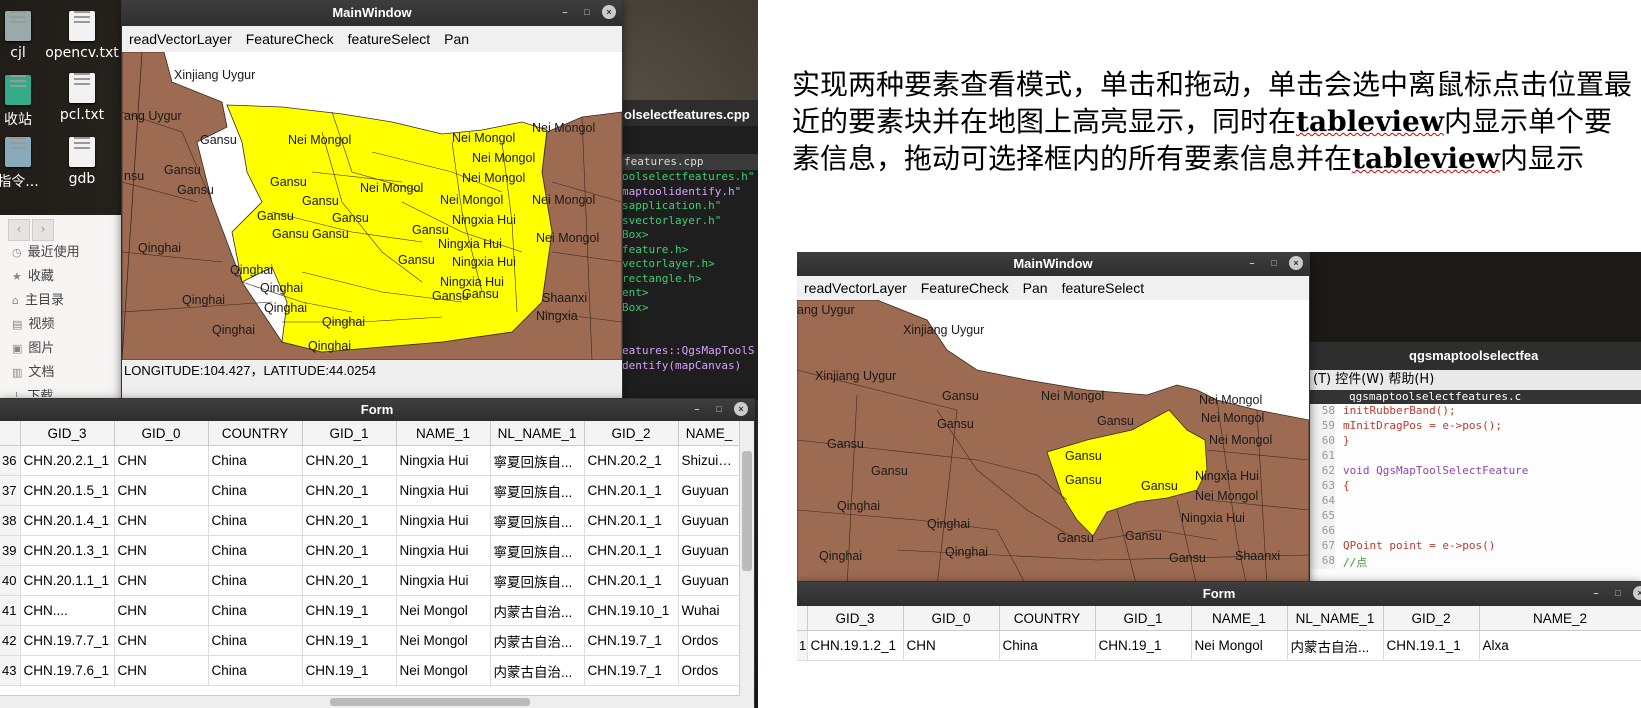 This screenshot has height=708, width=1641. What do you see at coordinates (289, 39) in the screenshot?
I see `menu-feature-check: FeatureCheck` at bounding box center [289, 39].